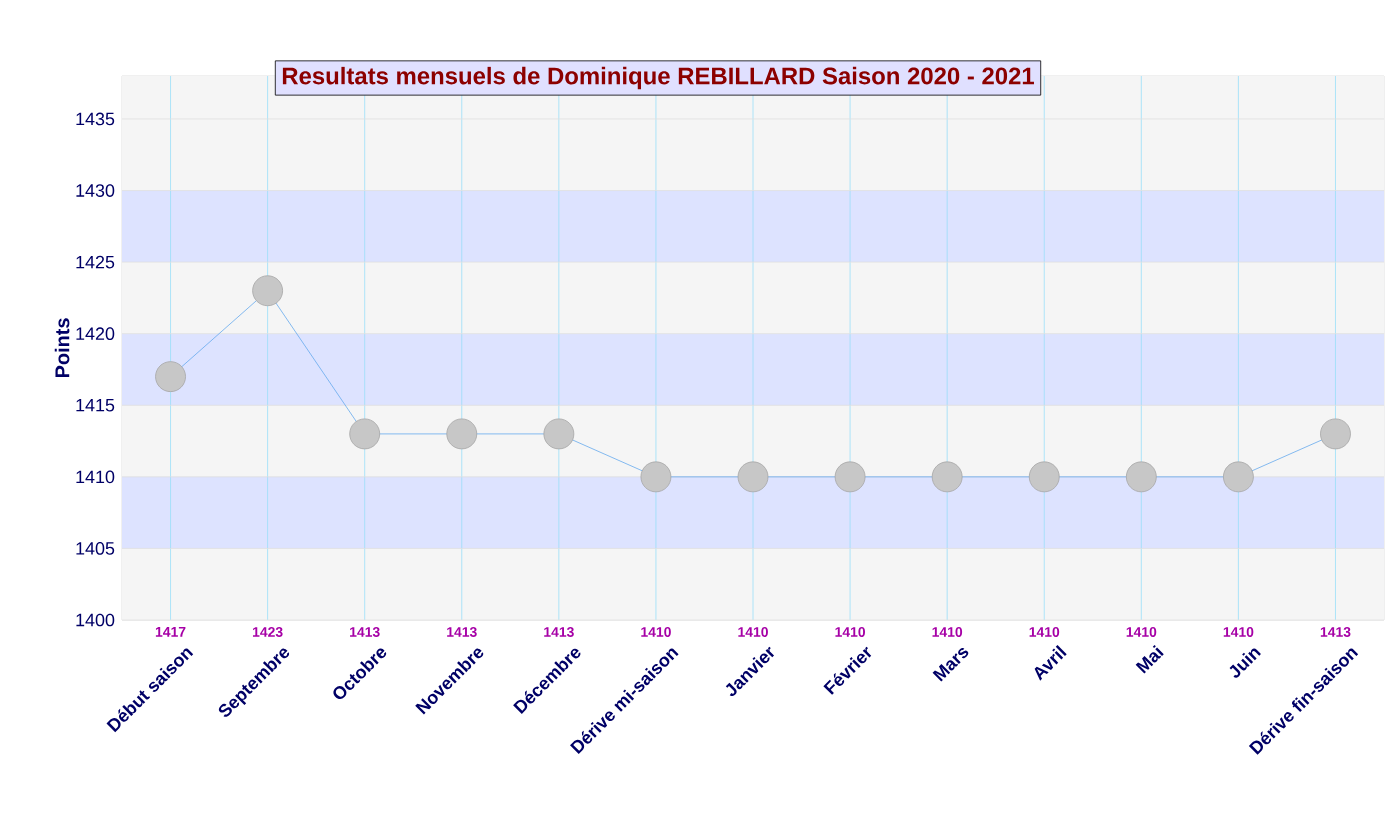 The image size is (1400, 840). What do you see at coordinates (1149, 659) in the screenshot?
I see `x-tick-label: Mai` at bounding box center [1149, 659].